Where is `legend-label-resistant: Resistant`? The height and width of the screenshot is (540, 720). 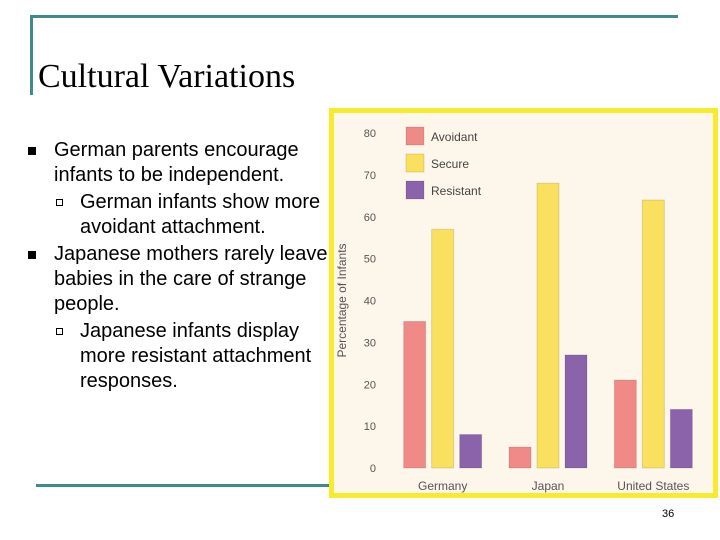
legend-label-resistant: Resistant is located at coordinates (456, 191).